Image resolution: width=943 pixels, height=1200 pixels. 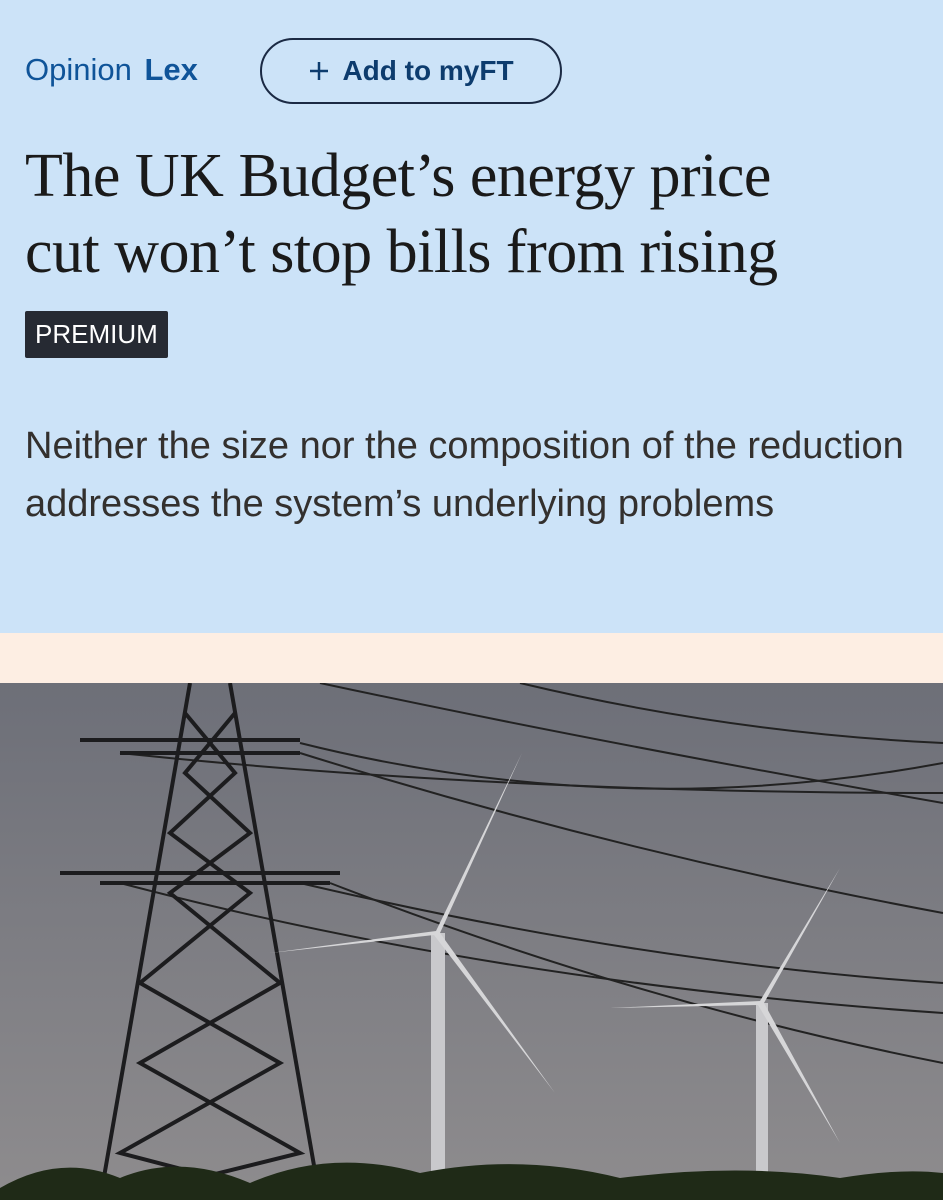 What do you see at coordinates (96, 334) in the screenshot?
I see `premium-badge: PREMIUM` at bounding box center [96, 334].